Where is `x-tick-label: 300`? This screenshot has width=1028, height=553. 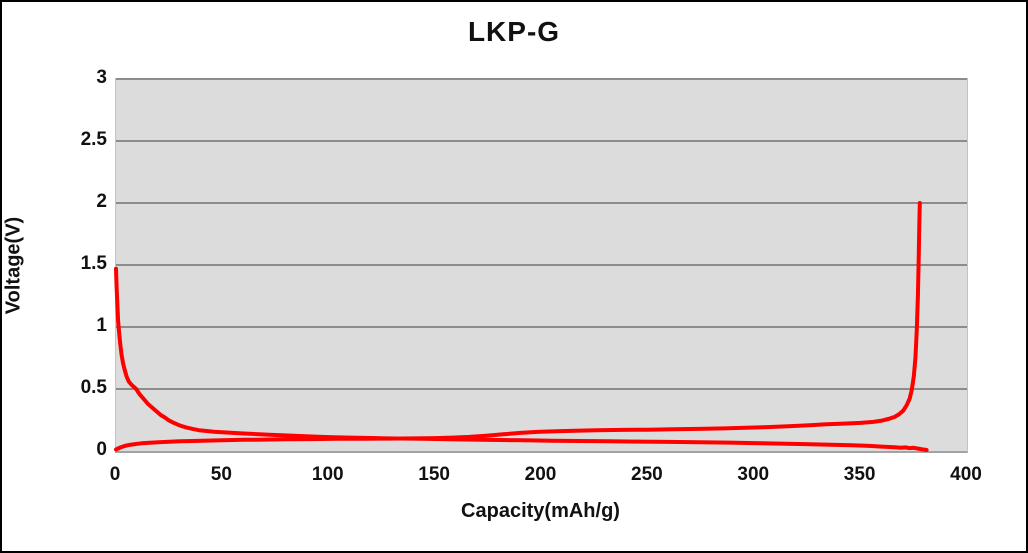 x-tick-label: 300 is located at coordinates (753, 474).